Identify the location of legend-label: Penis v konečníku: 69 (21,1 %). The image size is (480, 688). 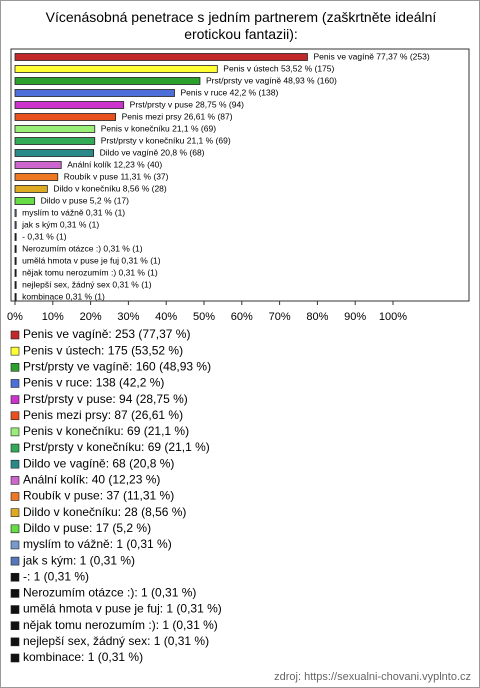
(106, 431).